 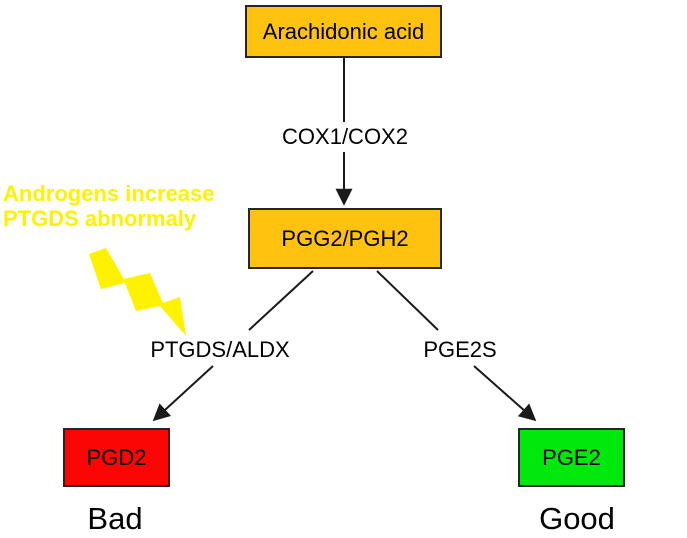 I want to click on annotation-androgens: Androgens increase PTGDS abnormaly, so click(x=123, y=206).